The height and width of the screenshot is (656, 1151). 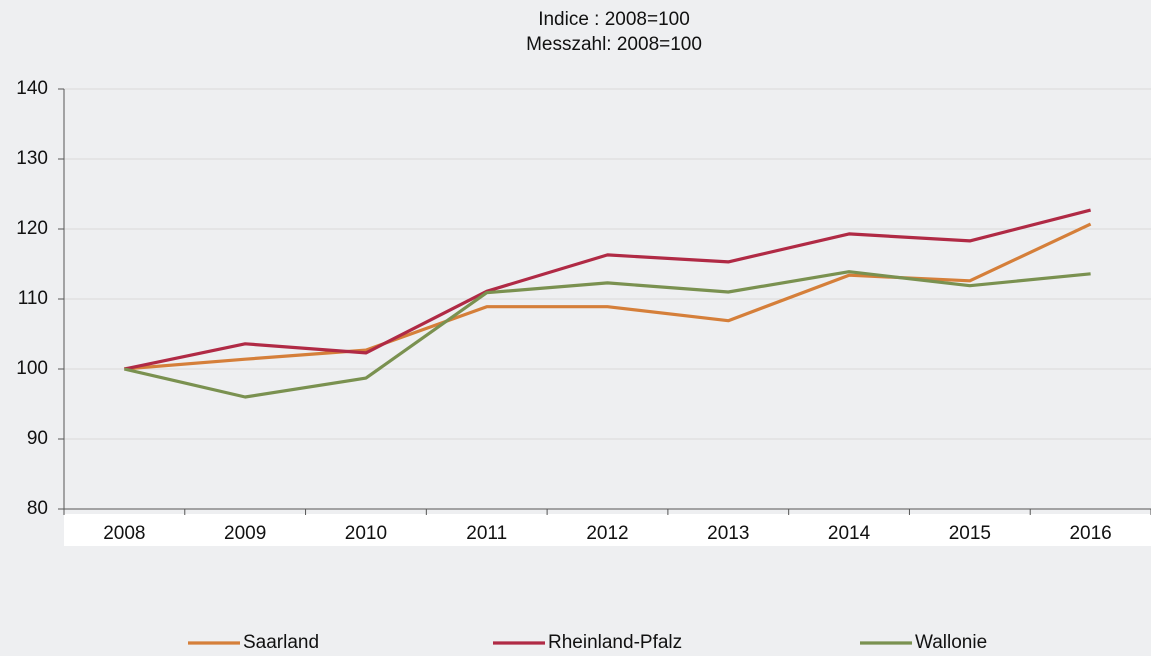 I want to click on x-tick-label: 2011, so click(x=486, y=533).